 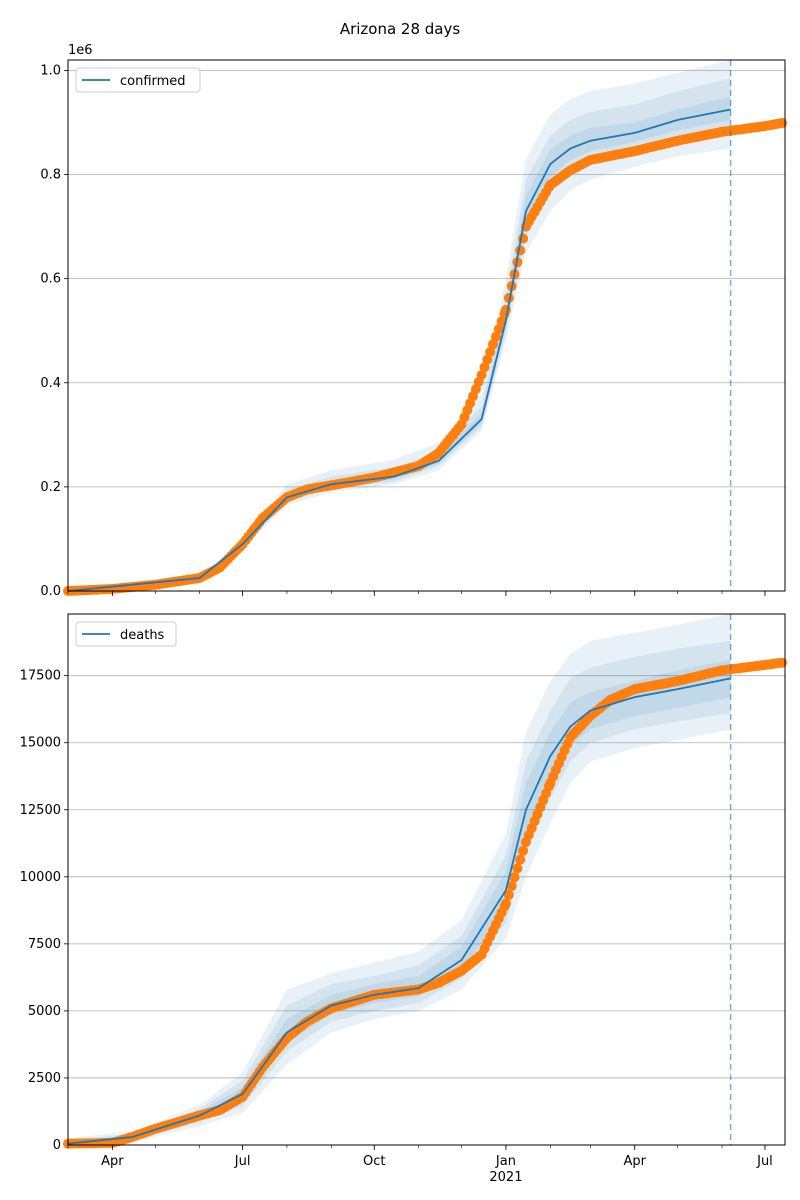 What do you see at coordinates (40, 810) in the screenshot?
I see `y-tick-label: 12500` at bounding box center [40, 810].